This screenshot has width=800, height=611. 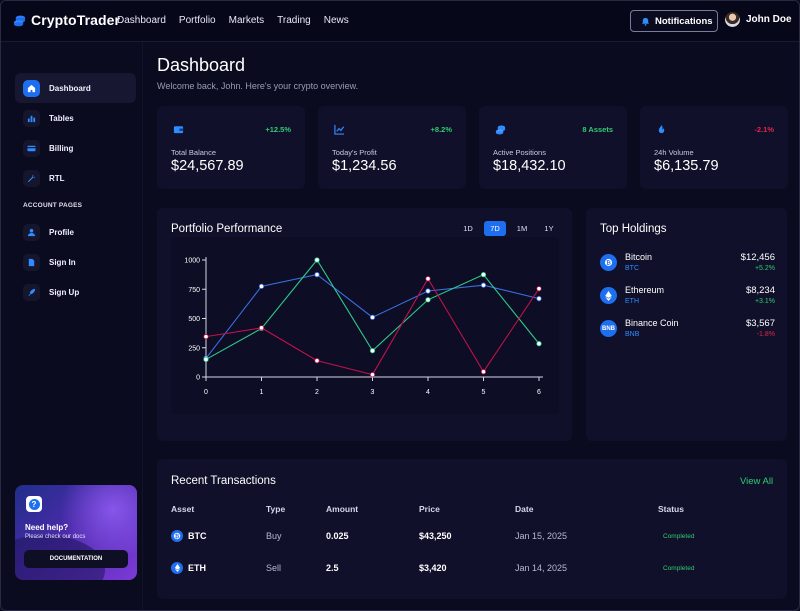 I want to click on holding-name: Bitcoin, so click(x=639, y=257).